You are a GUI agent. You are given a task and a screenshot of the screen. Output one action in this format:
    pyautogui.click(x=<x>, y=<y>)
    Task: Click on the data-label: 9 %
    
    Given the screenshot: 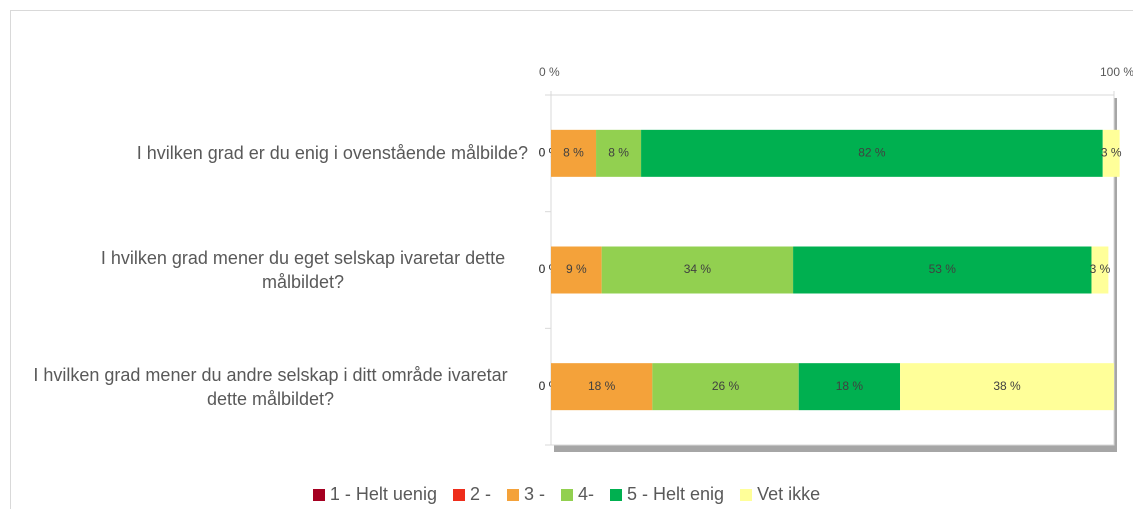 What is the action you would take?
    pyautogui.click(x=576, y=269)
    